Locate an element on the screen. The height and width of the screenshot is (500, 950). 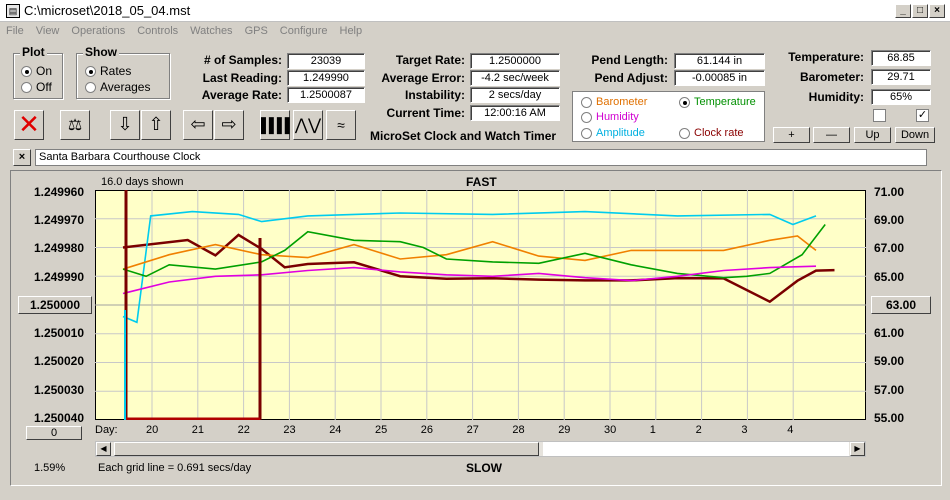
scroll-down-button: ⇩ is located at coordinates (125, 125).